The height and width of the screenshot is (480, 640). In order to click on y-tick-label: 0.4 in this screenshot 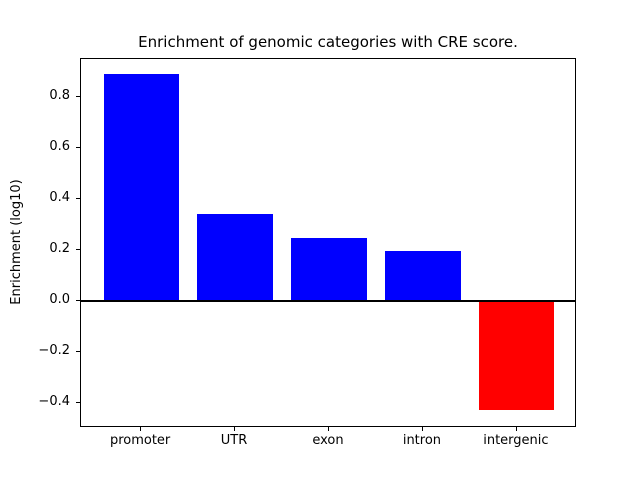, I will do `click(59, 197)`.